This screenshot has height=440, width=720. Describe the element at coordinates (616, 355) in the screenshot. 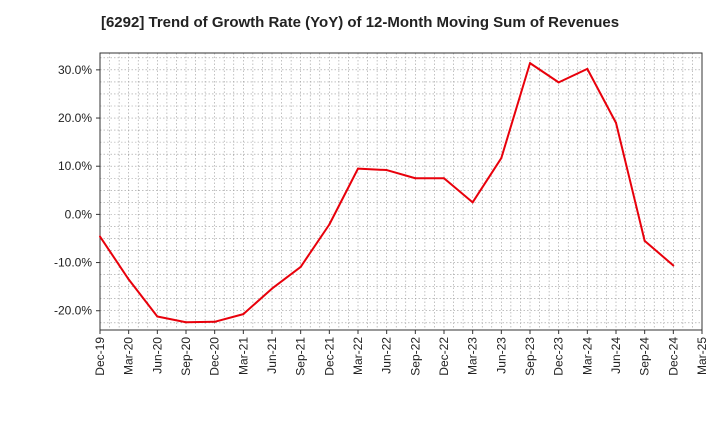

I see `x-tick-label: Jun-24` at that location.